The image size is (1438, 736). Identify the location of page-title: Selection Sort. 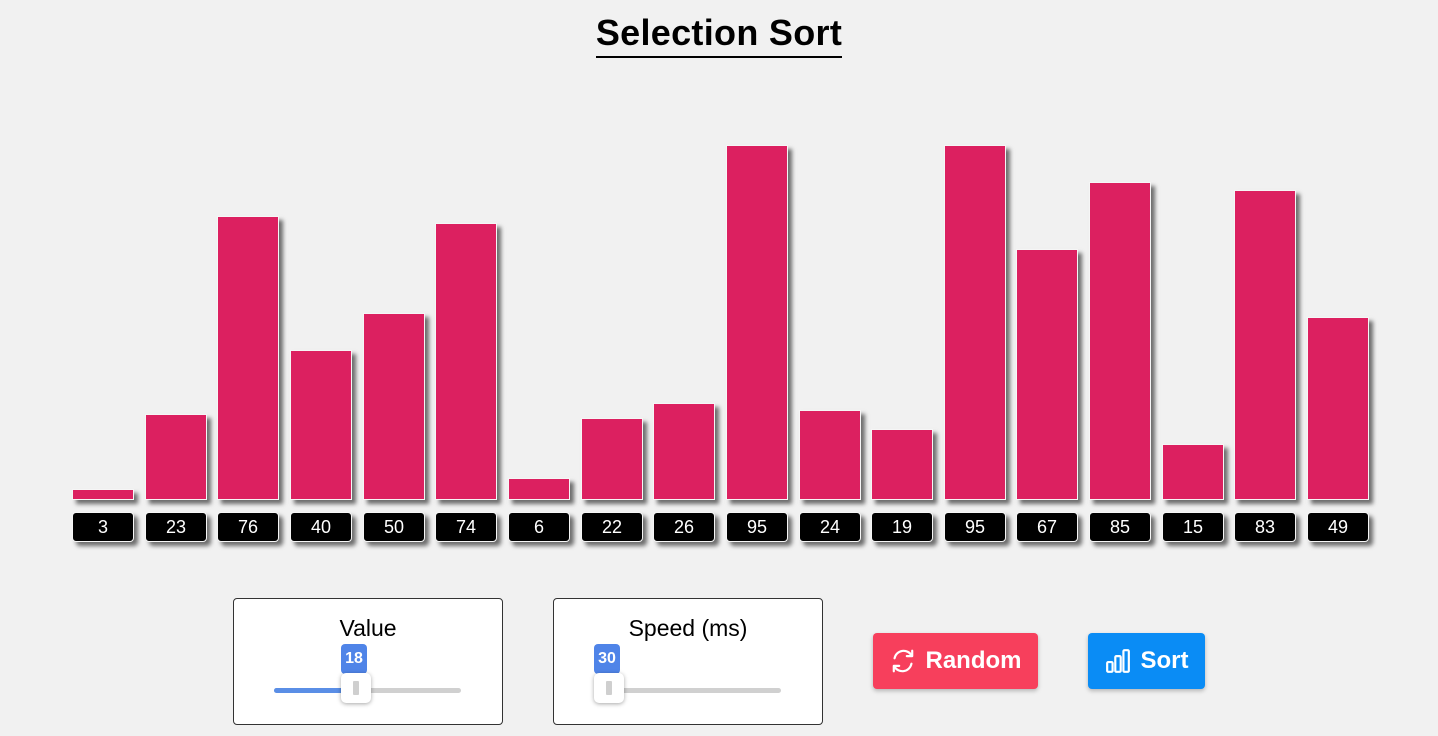
(719, 35).